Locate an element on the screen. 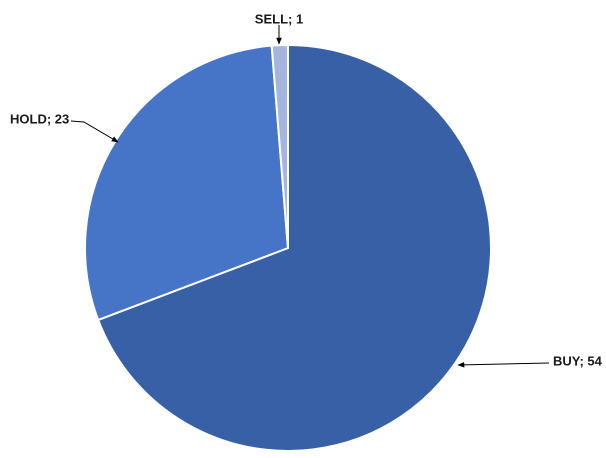 The image size is (606, 458). callout-arrow-hold is located at coordinates (94, 131).